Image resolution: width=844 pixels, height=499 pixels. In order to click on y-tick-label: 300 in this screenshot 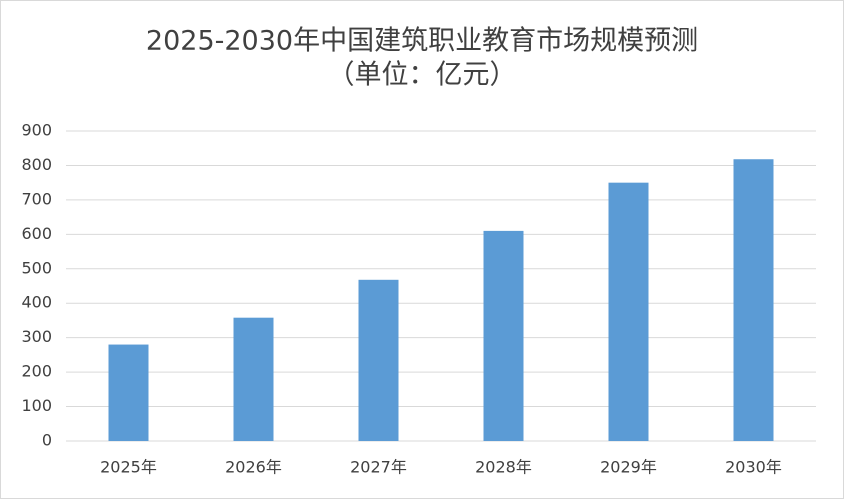, I will do `click(36, 336)`.